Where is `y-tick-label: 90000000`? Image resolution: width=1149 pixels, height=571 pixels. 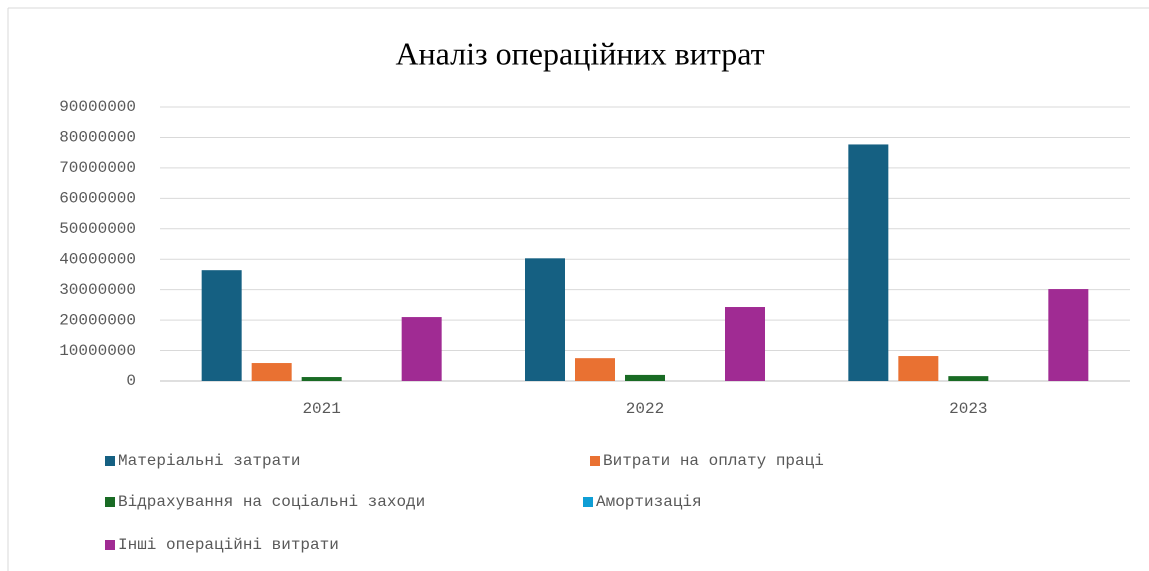 y-tick-label: 90000000 is located at coordinates (97, 107).